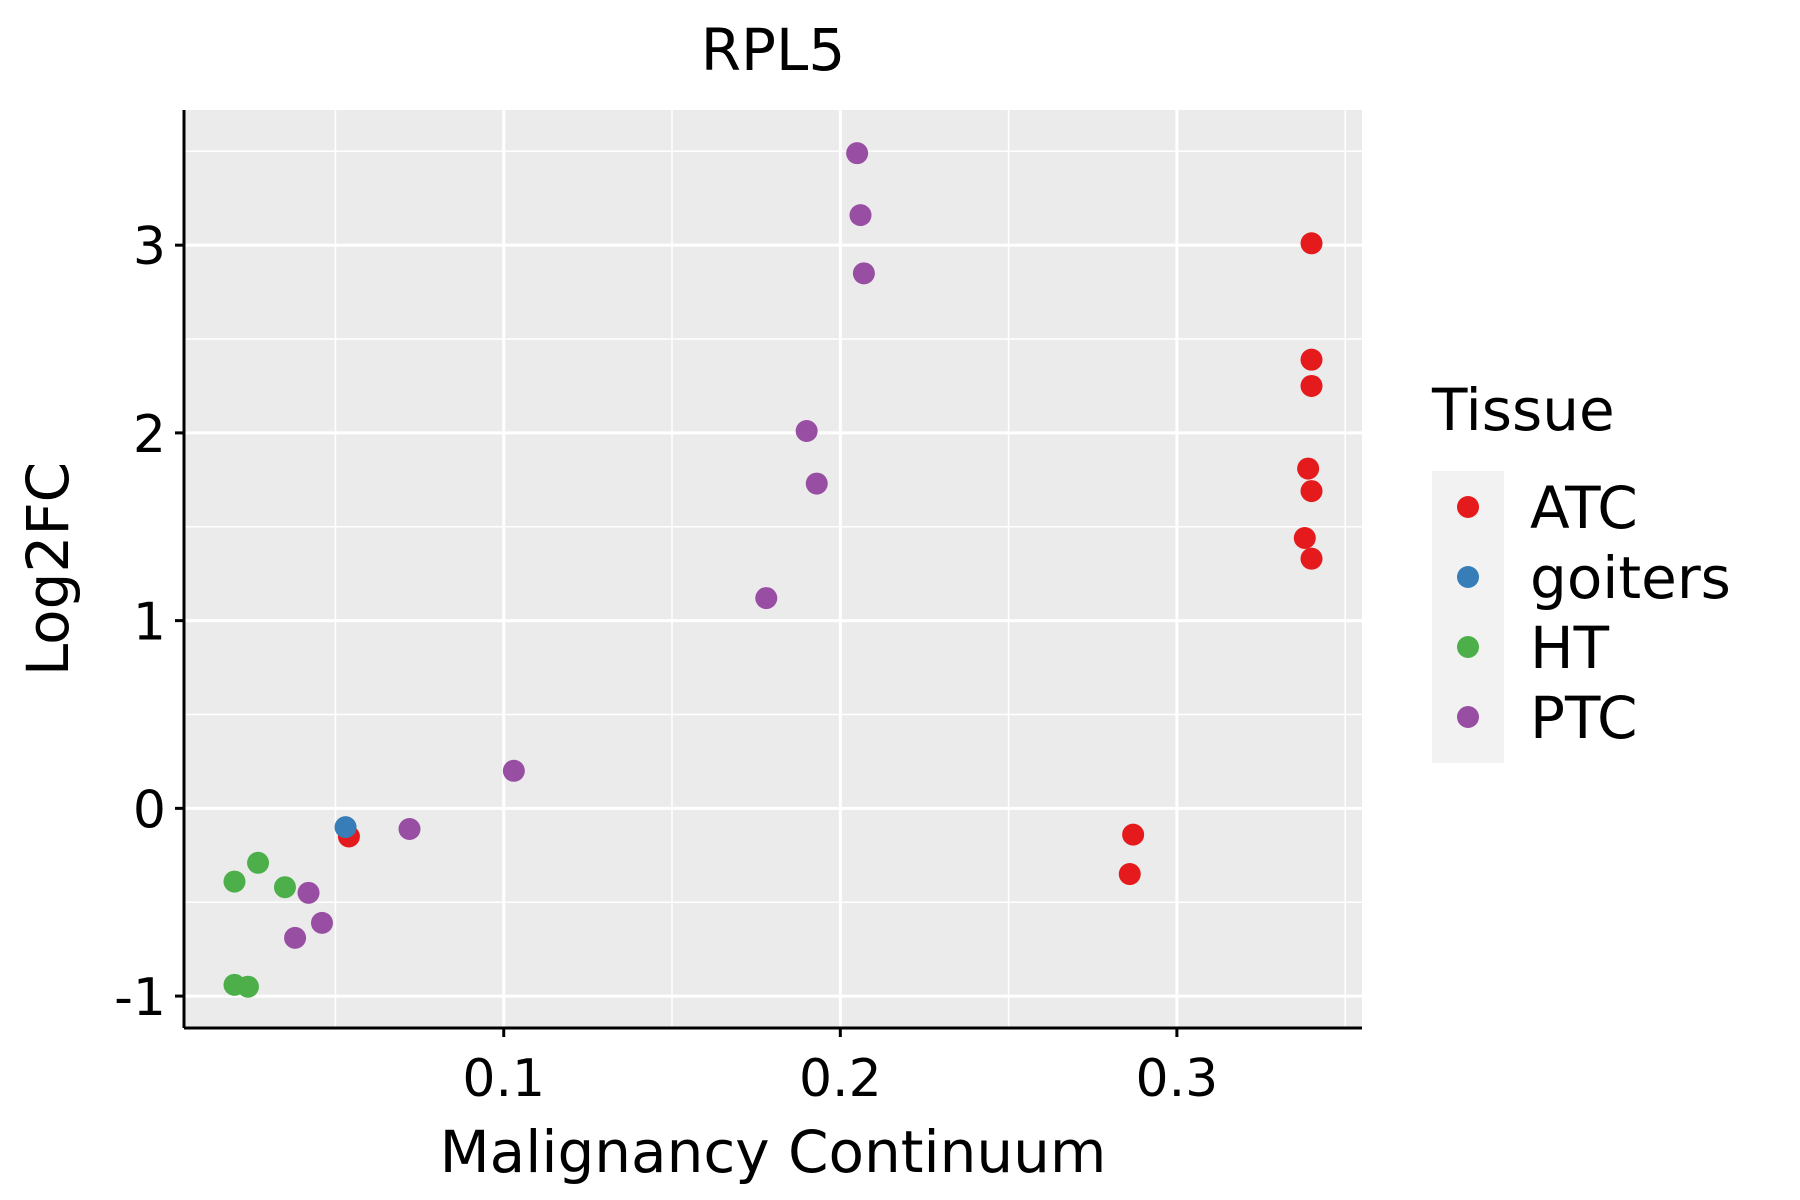  What do you see at coordinates (1177, 1079) in the screenshot?
I see `x-tick-label: 0.3` at bounding box center [1177, 1079].